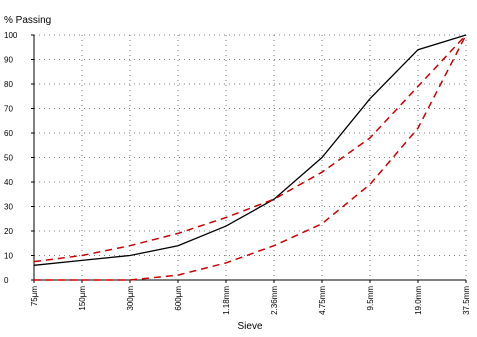 Image resolution: width=477 pixels, height=337 pixels. I want to click on y-tick-label: 40, so click(8, 182).